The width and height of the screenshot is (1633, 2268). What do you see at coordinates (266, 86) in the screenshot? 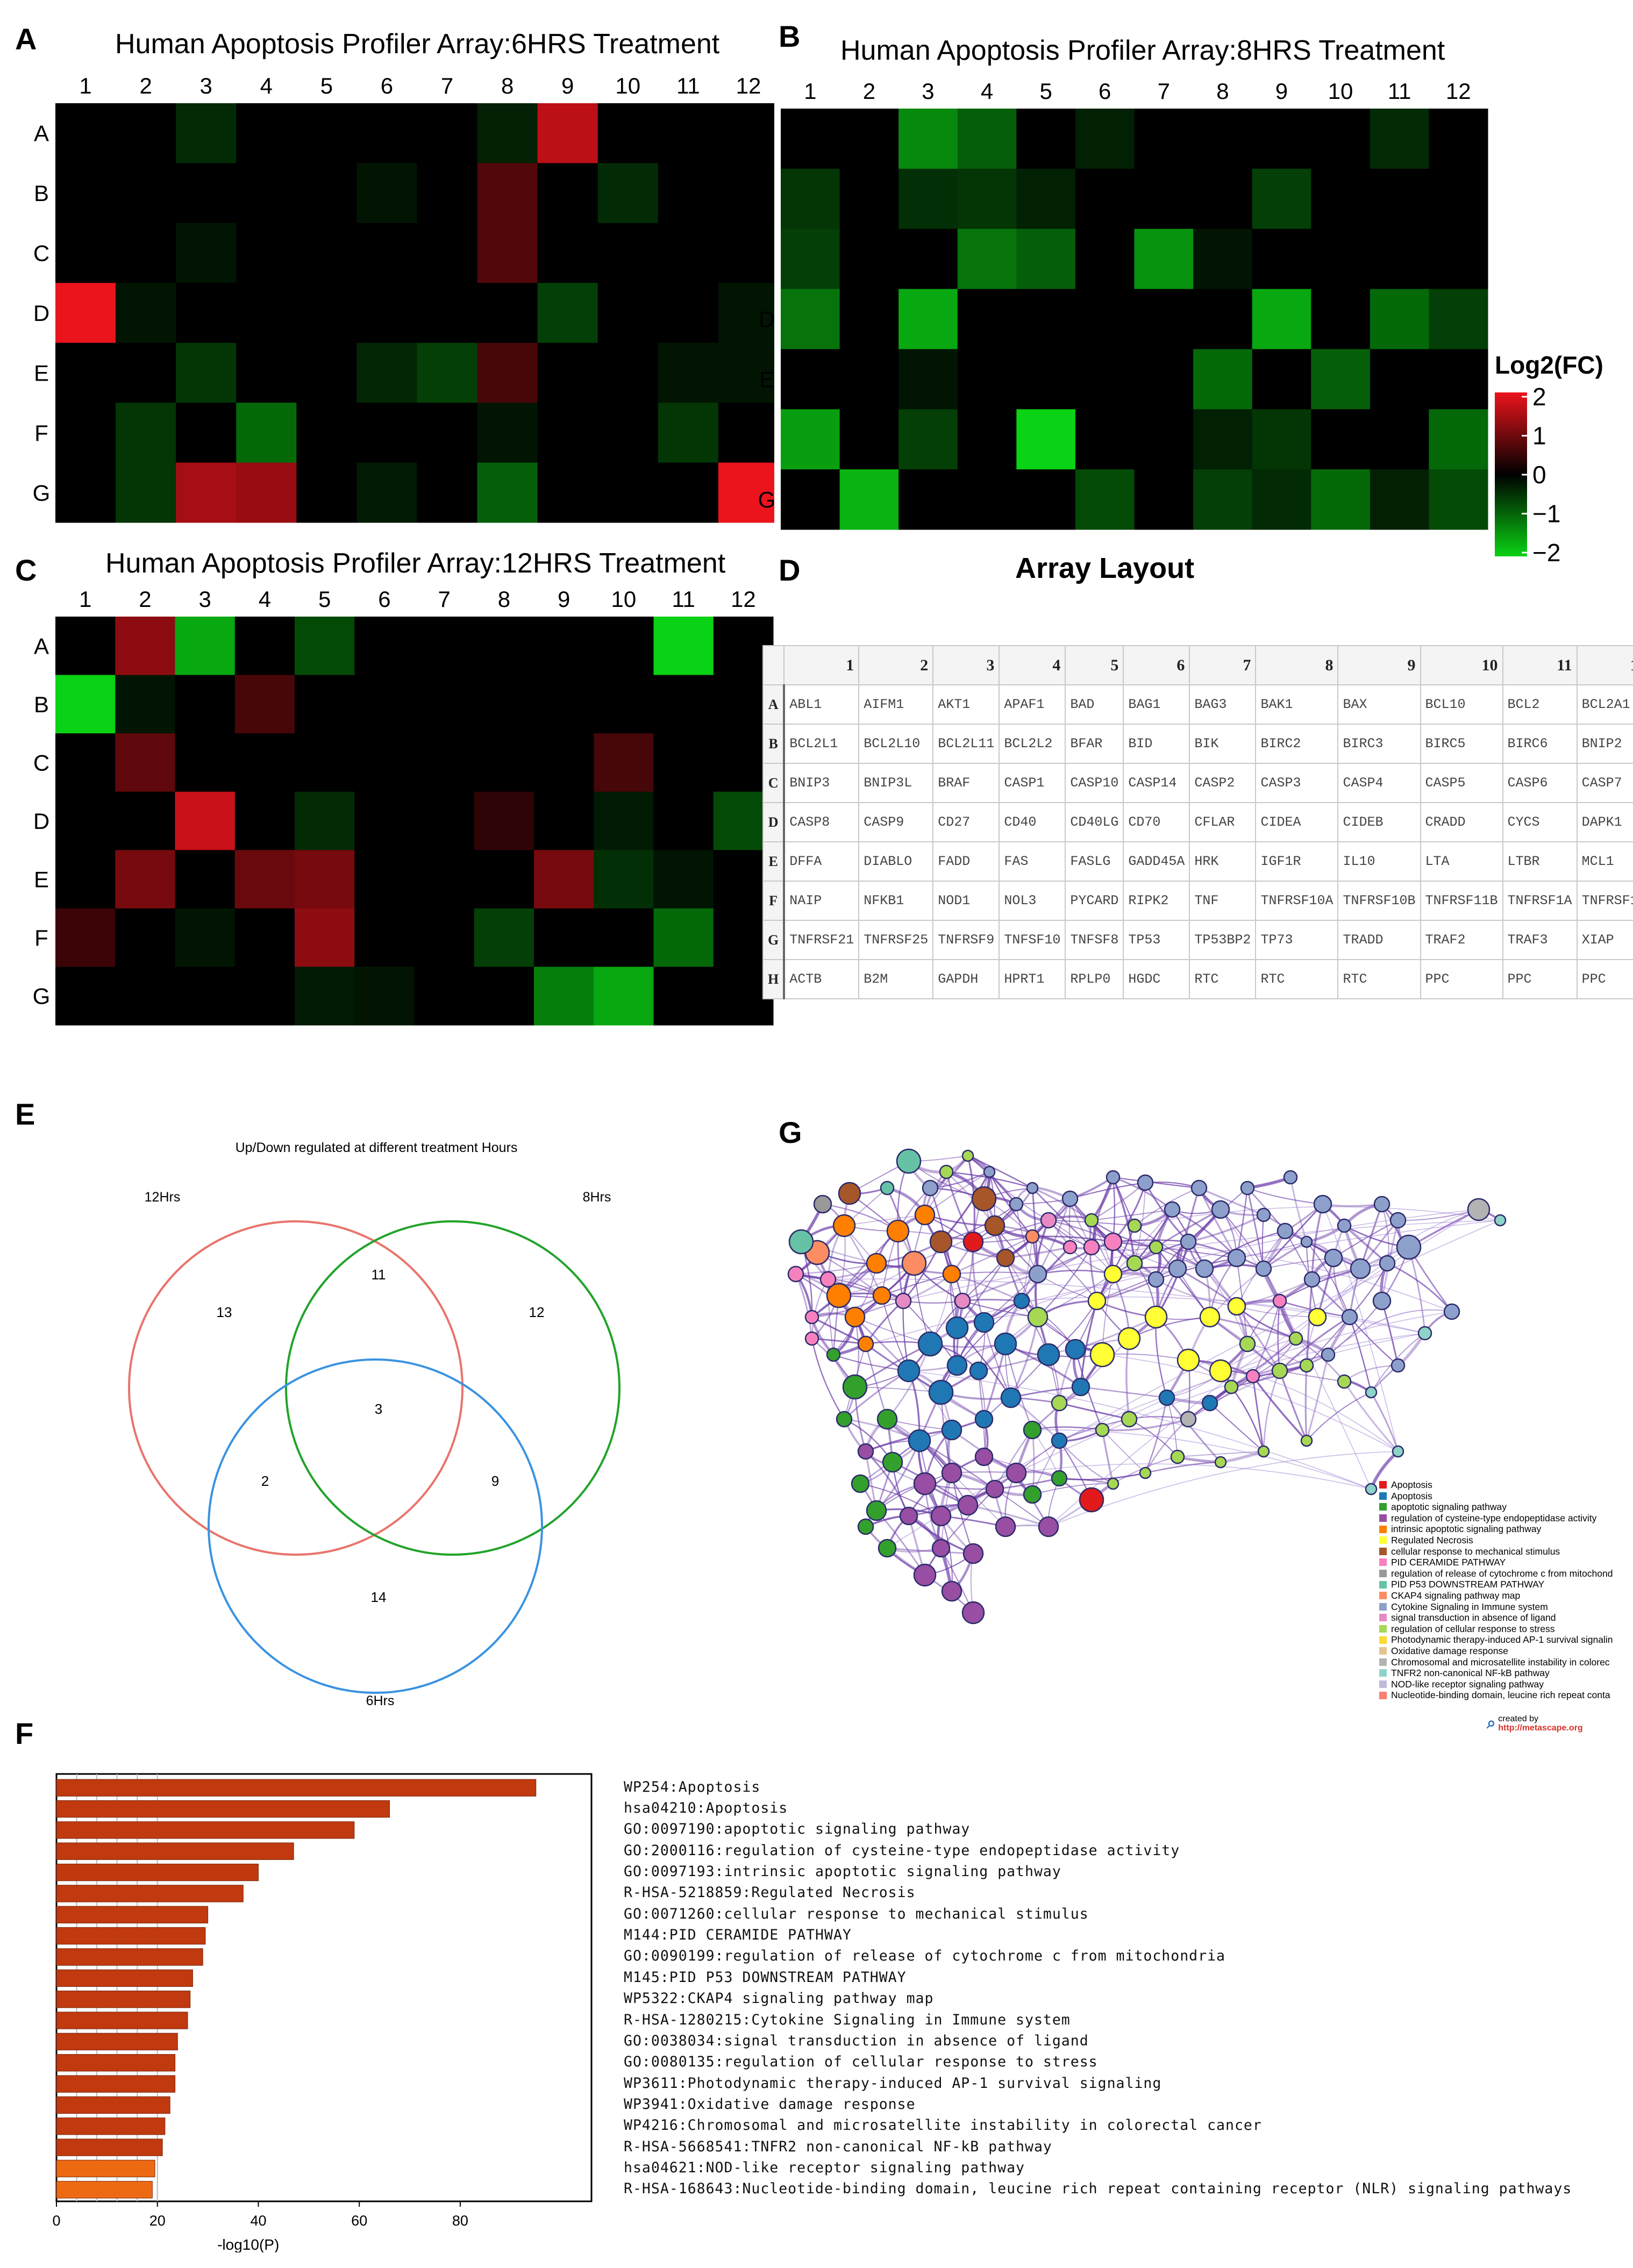
I see `col-label: 4` at bounding box center [266, 86].